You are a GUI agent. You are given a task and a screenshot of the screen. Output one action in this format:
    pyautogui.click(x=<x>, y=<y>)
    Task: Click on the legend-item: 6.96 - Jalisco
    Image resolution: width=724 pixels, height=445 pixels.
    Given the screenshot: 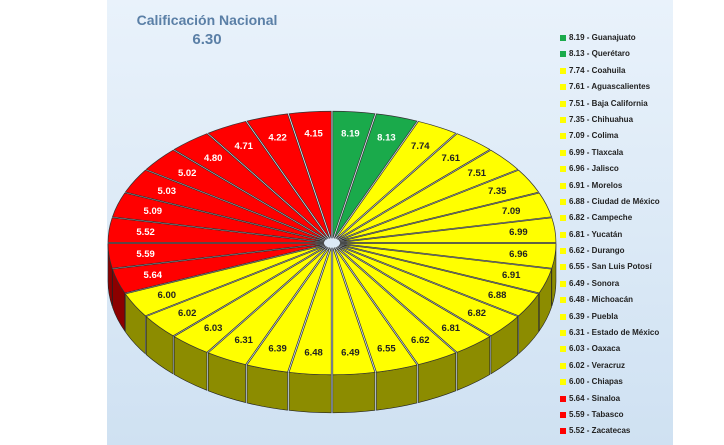 What is the action you would take?
    pyautogui.click(x=616, y=169)
    